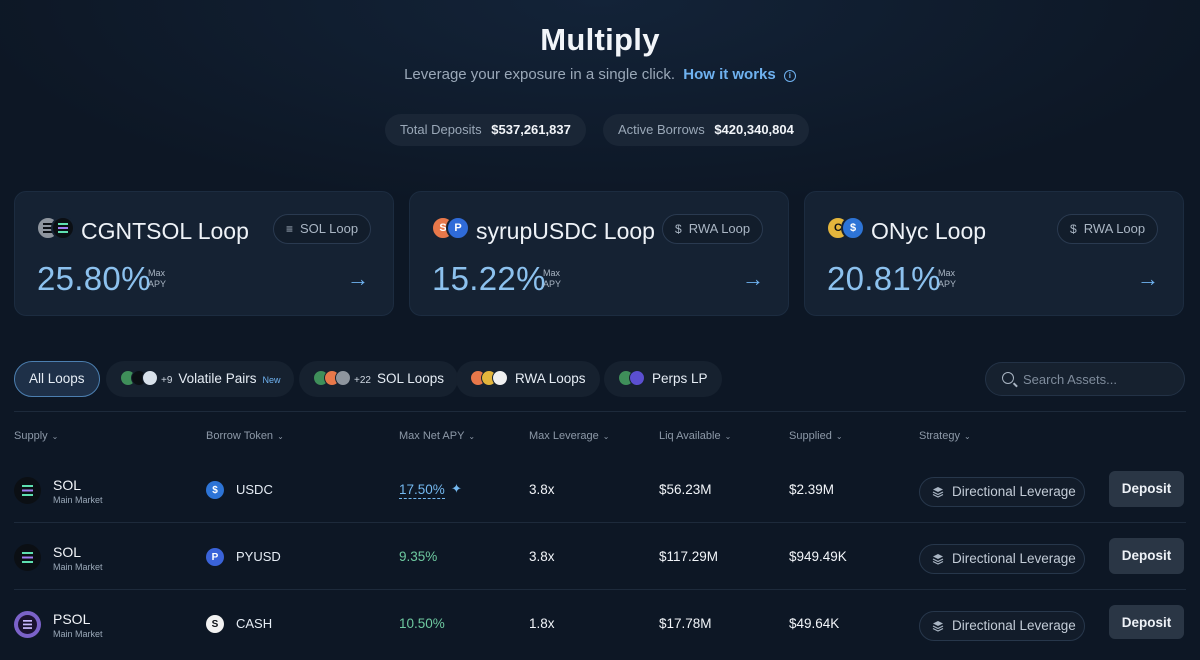  I want to click on borrow-token-name: CASH, so click(254, 623).